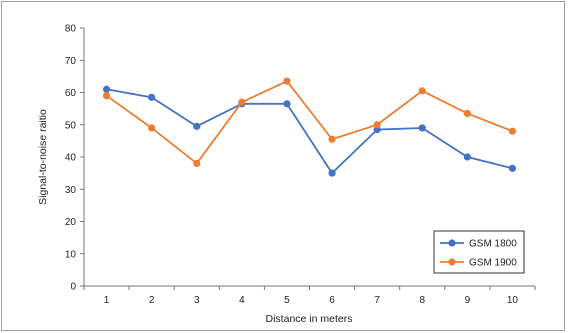 The image size is (568, 333). Describe the element at coordinates (152, 300) in the screenshot. I see `x-tick-label: 2` at that location.